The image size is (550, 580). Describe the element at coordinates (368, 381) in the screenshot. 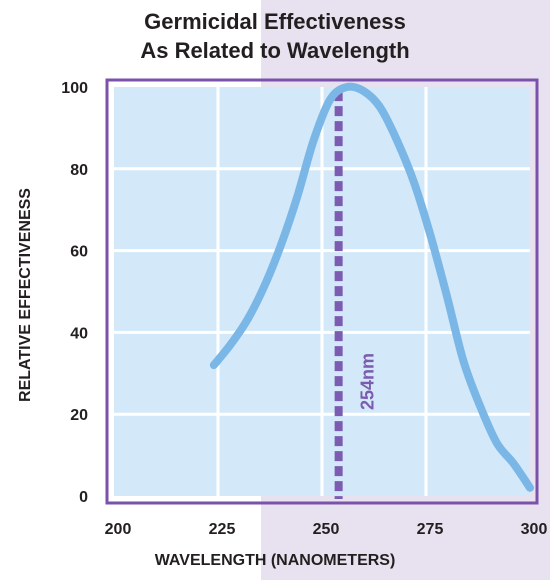

I see `marker-label: 254nm` at that location.